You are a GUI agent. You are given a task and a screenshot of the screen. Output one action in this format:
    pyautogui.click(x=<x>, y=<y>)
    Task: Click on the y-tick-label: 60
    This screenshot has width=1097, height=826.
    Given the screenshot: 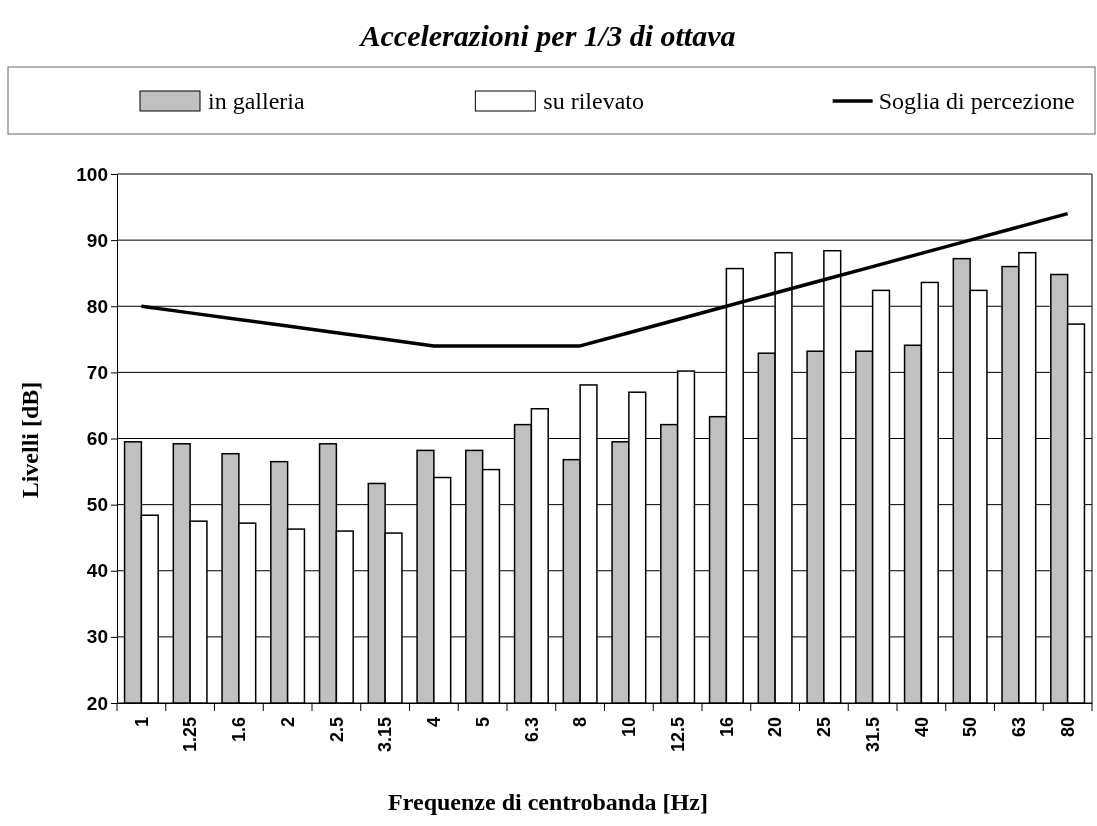 What is the action you would take?
    pyautogui.click(x=97, y=439)
    